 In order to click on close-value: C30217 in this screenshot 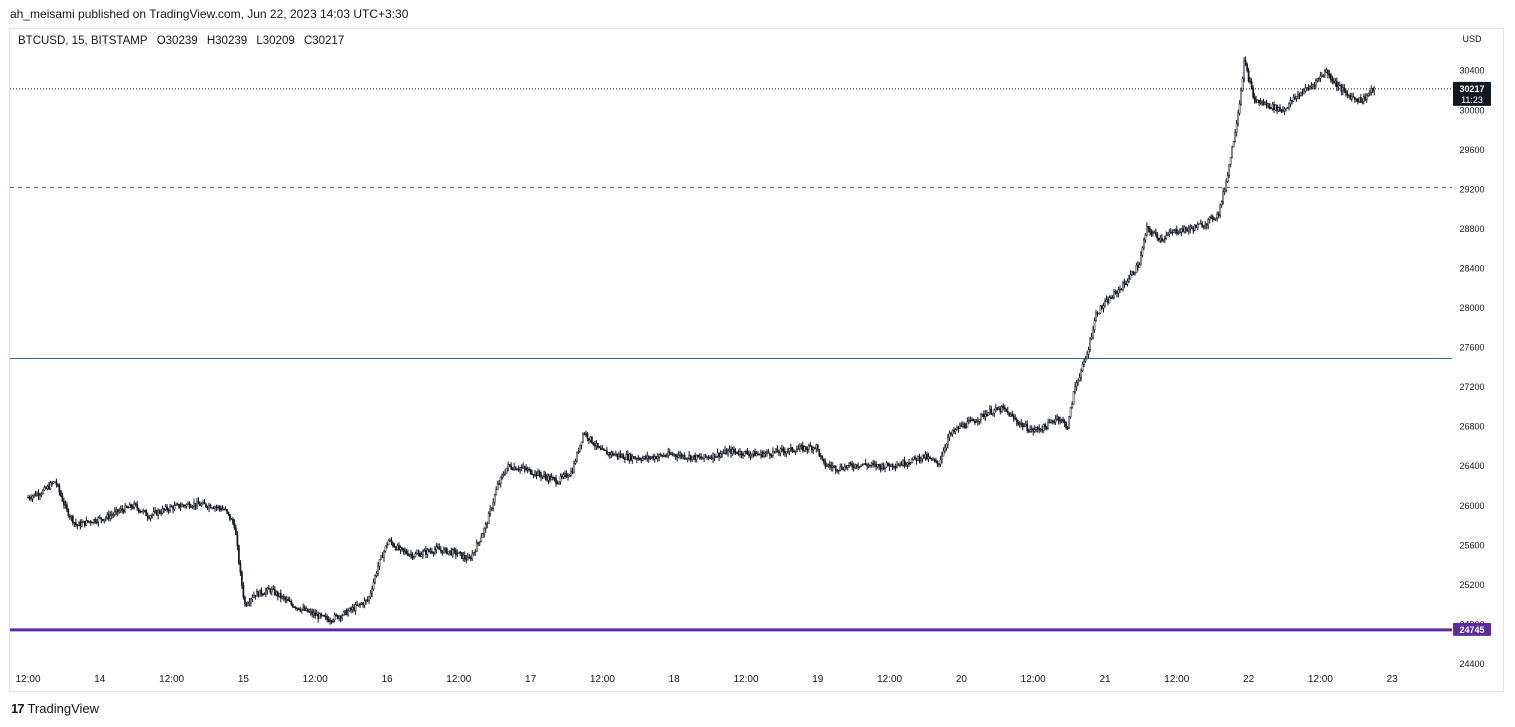, I will do `click(324, 41)`.